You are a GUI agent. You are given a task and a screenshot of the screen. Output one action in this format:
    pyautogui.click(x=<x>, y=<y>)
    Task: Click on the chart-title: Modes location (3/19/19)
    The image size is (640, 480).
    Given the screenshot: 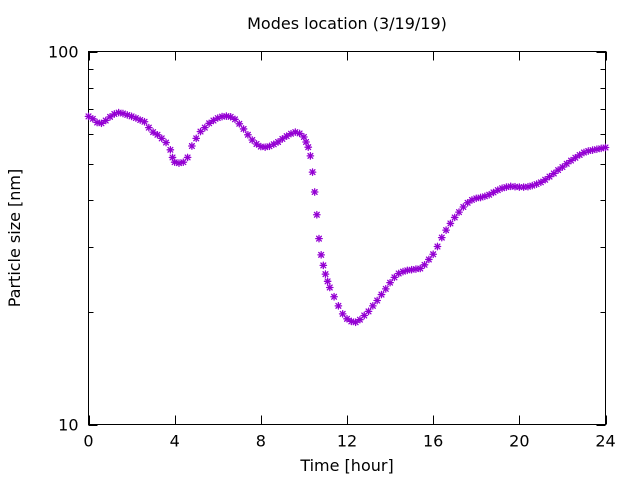 What is the action you would take?
    pyautogui.click(x=347, y=23)
    